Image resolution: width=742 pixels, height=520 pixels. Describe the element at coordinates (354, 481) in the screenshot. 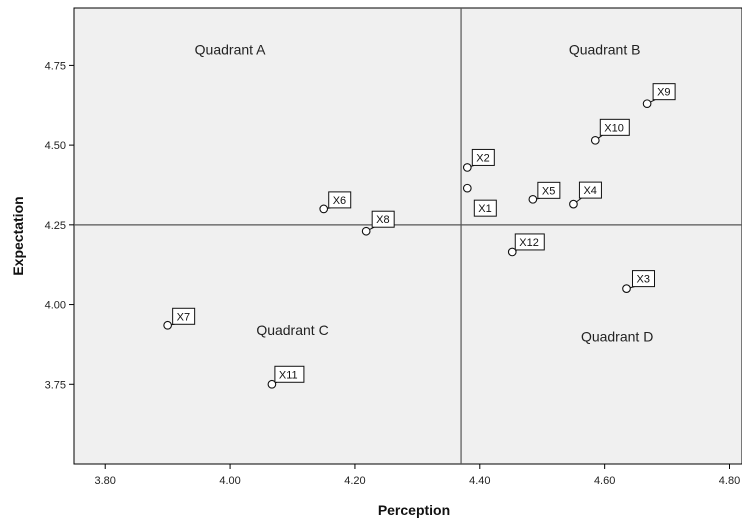

I see `x-tick-label: 4.20` at that location.